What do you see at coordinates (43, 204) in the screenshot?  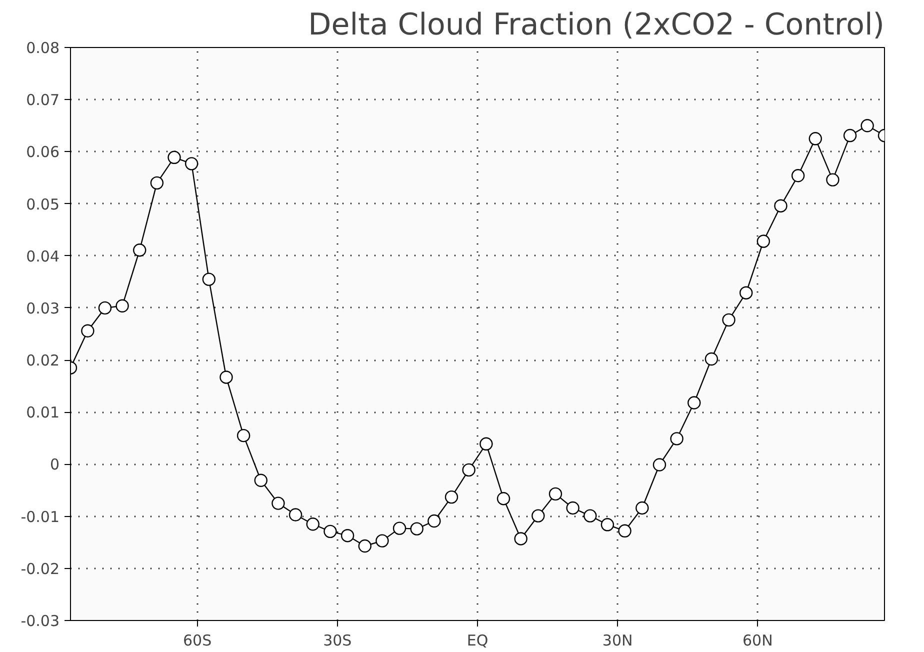 I see `y-tick-label: 0.05` at bounding box center [43, 204].